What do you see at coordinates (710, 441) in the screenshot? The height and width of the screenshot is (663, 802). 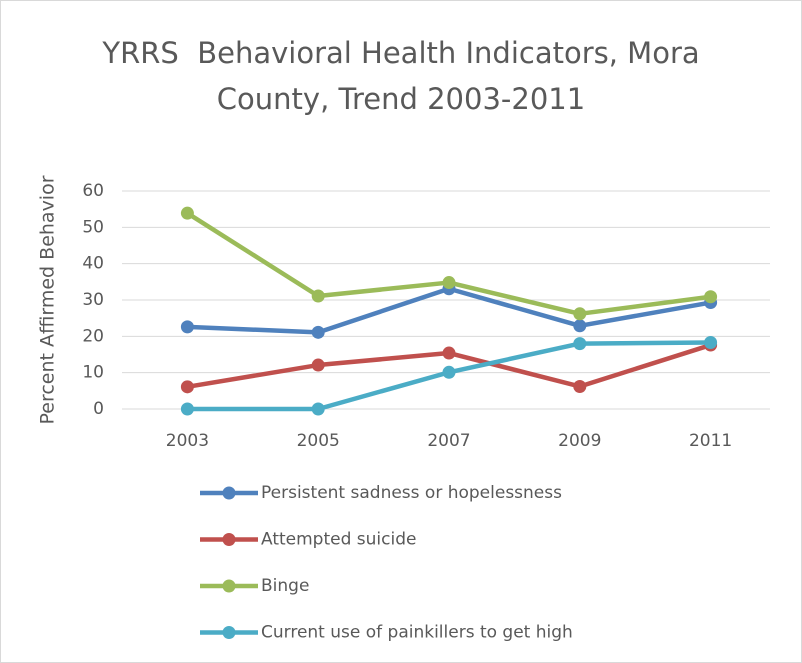 I see `x-tick-label: 2011` at bounding box center [710, 441].